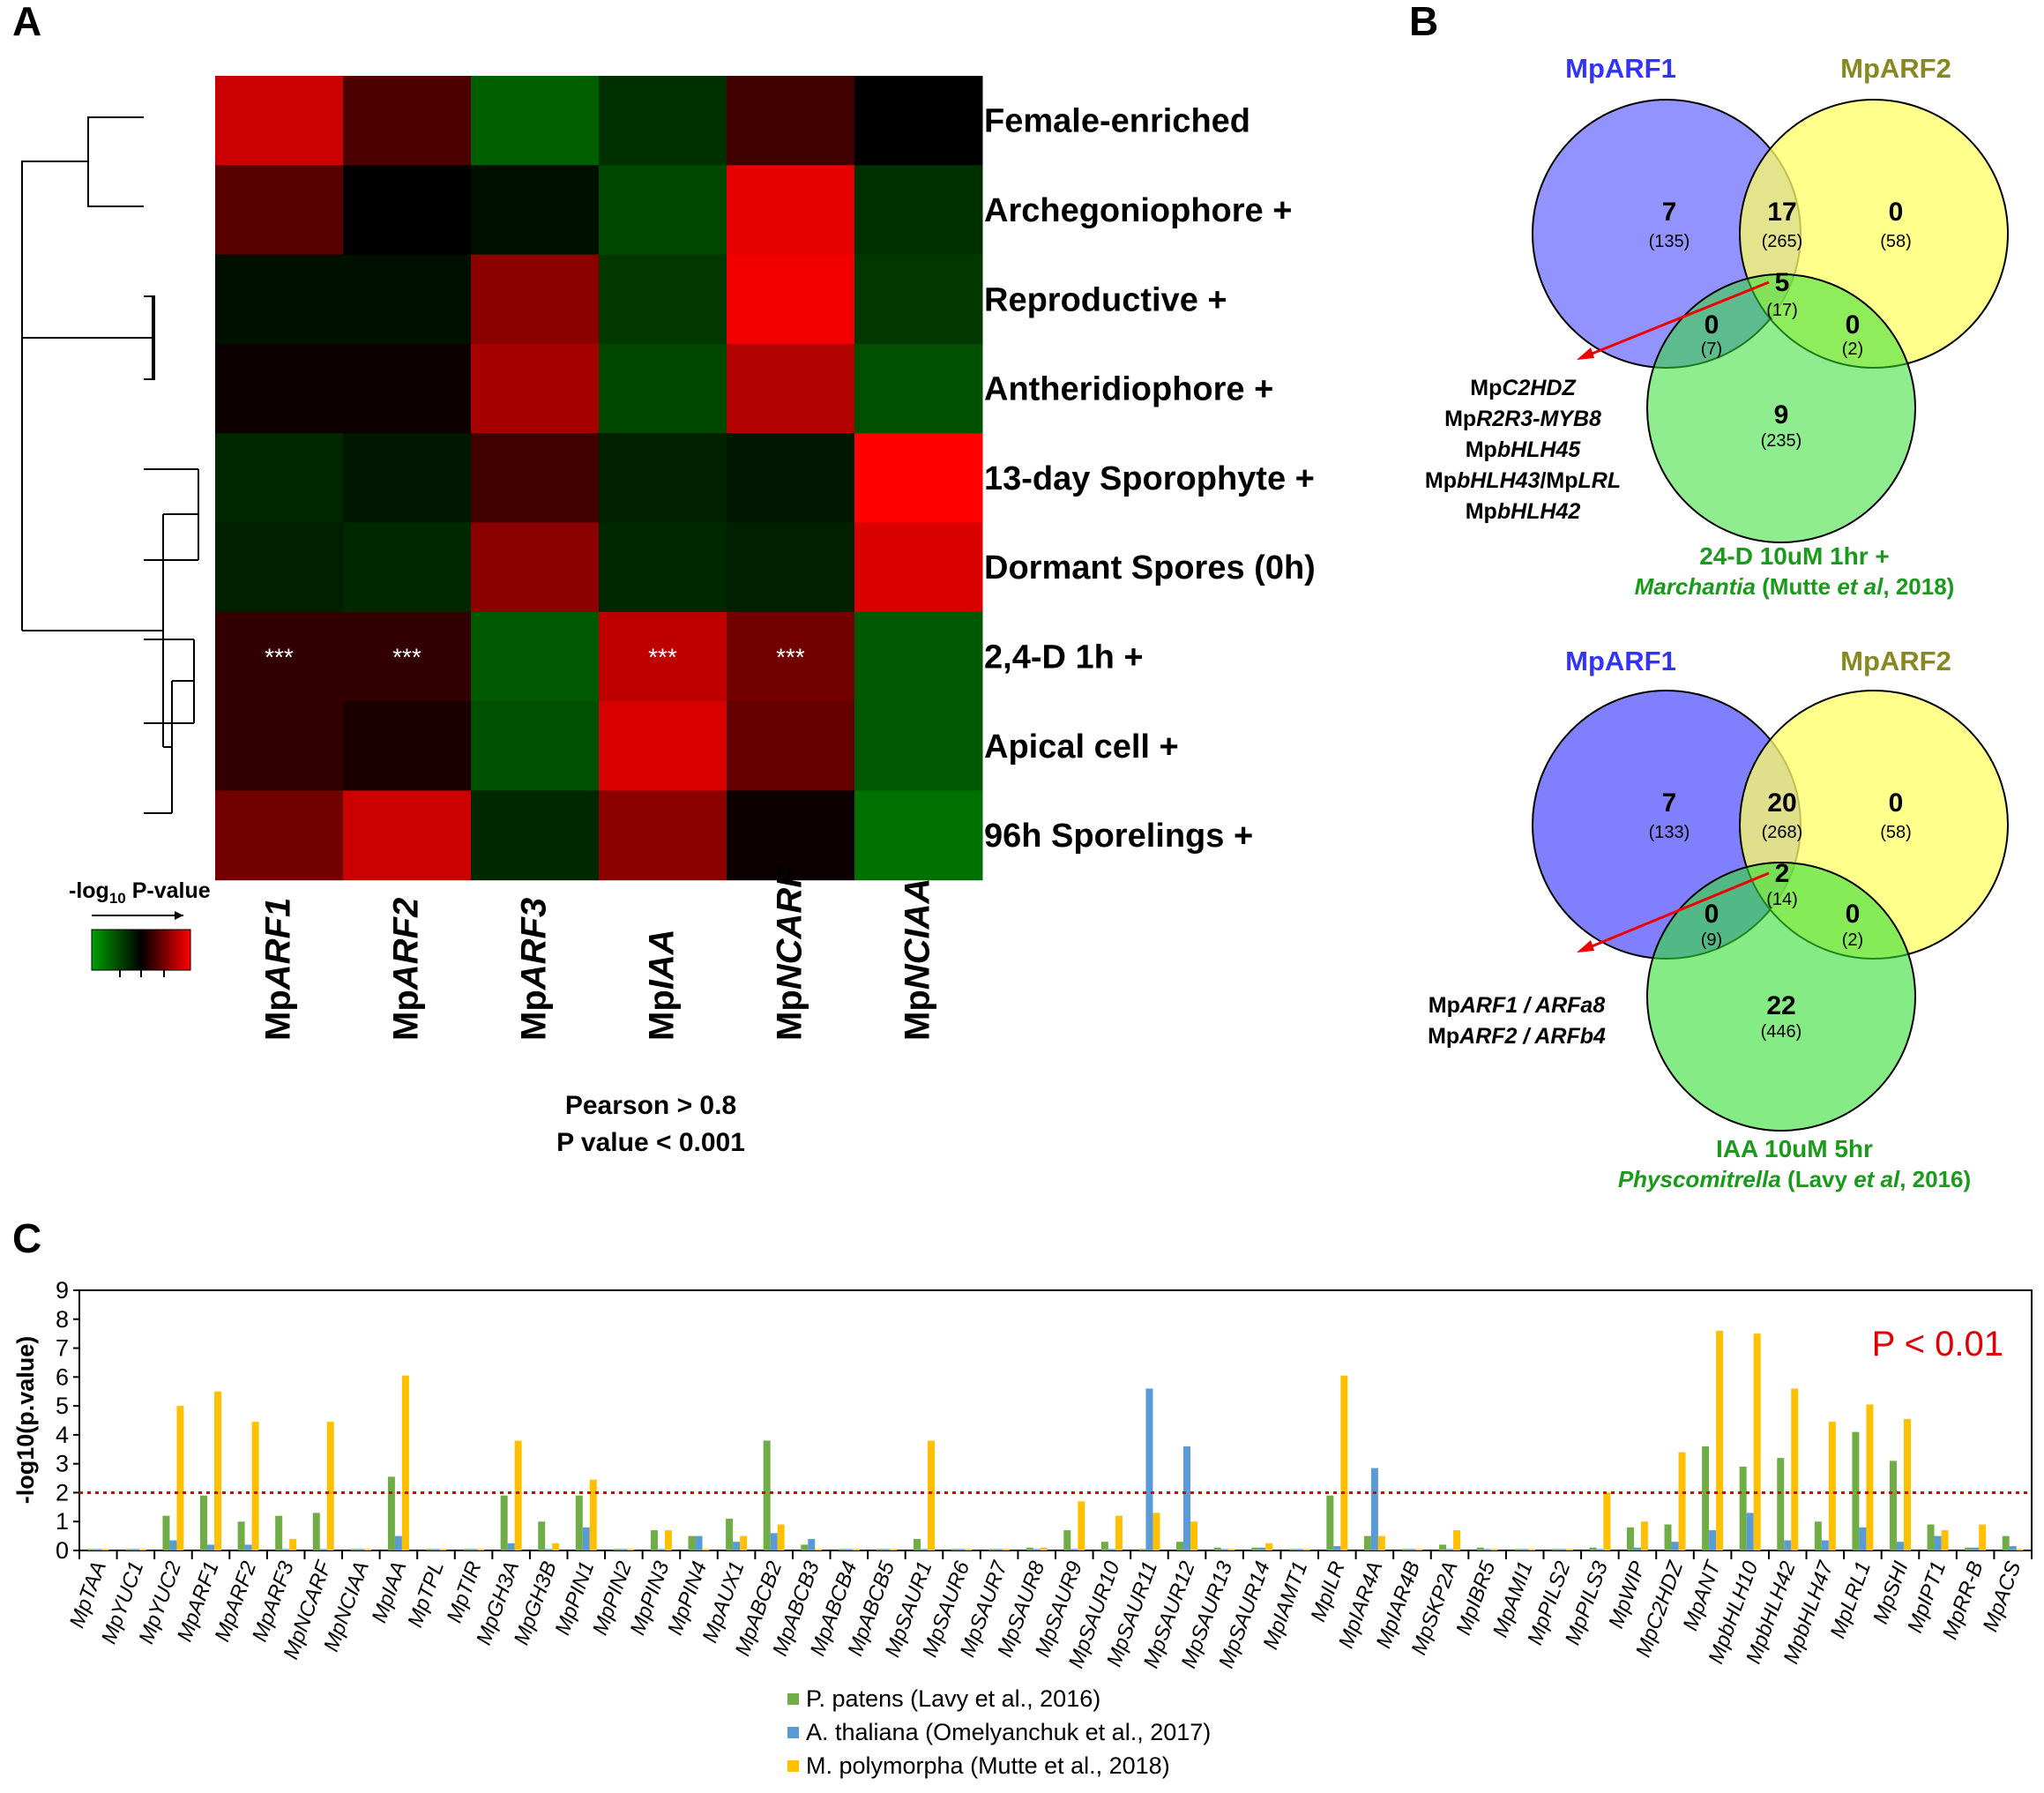  Describe the element at coordinates (1781, 408) in the screenshot. I see `venn1-circle-treatment` at that location.